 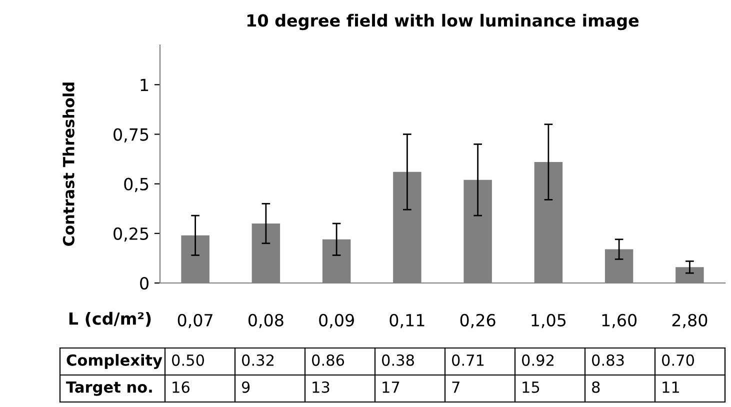 I want to click on x-tick-label: 0,11, so click(x=407, y=321).